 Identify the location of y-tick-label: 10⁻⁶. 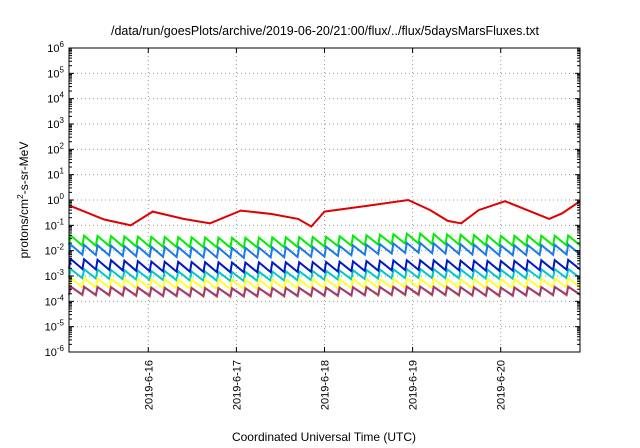
(55, 351).